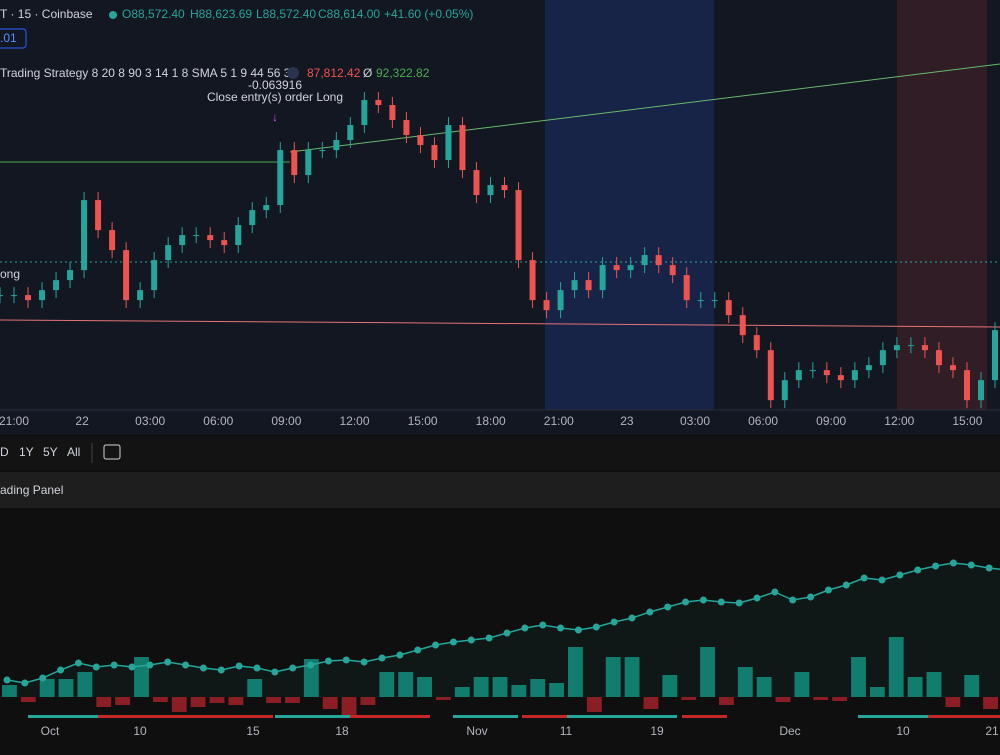 The image size is (1000, 755). What do you see at coordinates (73, 452) in the screenshot?
I see `range-button: All` at bounding box center [73, 452].